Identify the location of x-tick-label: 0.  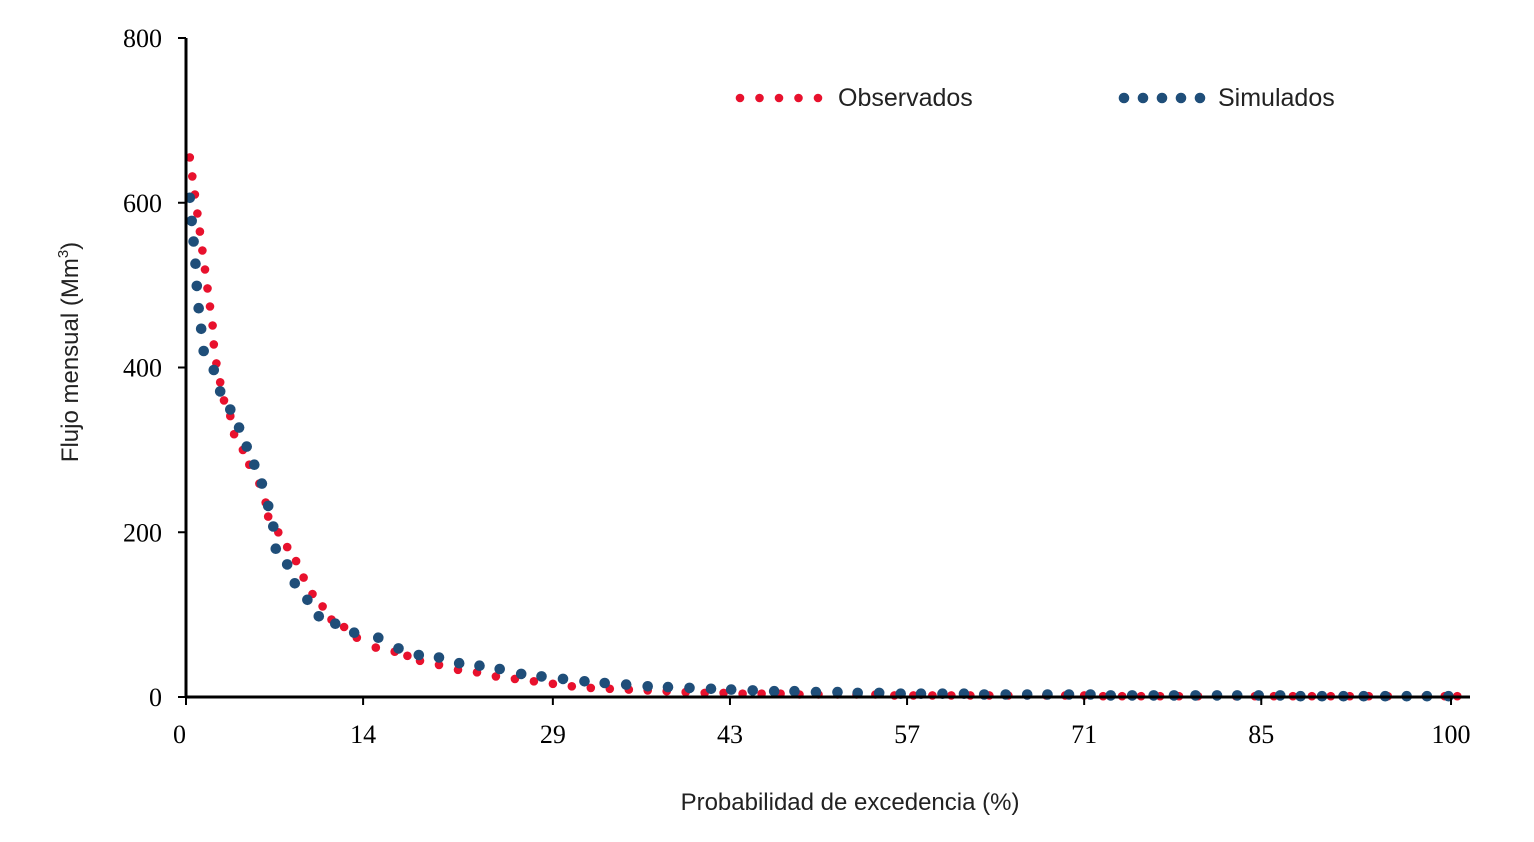
(179, 734).